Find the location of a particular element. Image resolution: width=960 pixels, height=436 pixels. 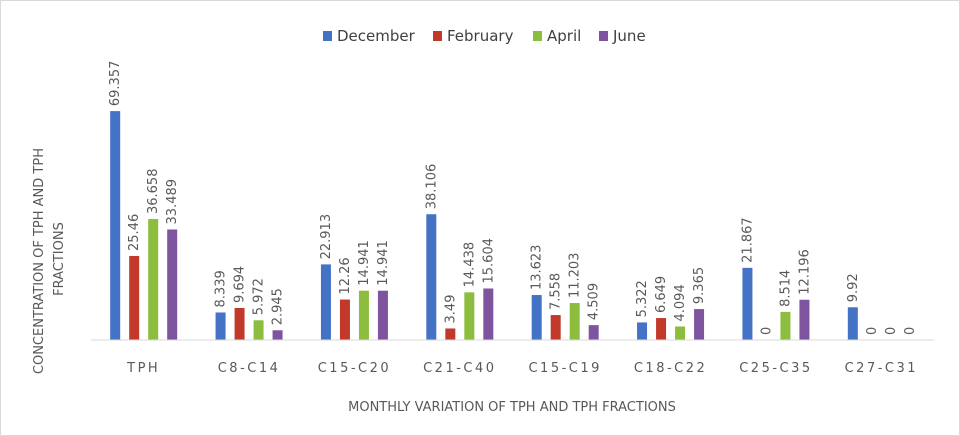

bar-c8-c14-april is located at coordinates (258, 330).